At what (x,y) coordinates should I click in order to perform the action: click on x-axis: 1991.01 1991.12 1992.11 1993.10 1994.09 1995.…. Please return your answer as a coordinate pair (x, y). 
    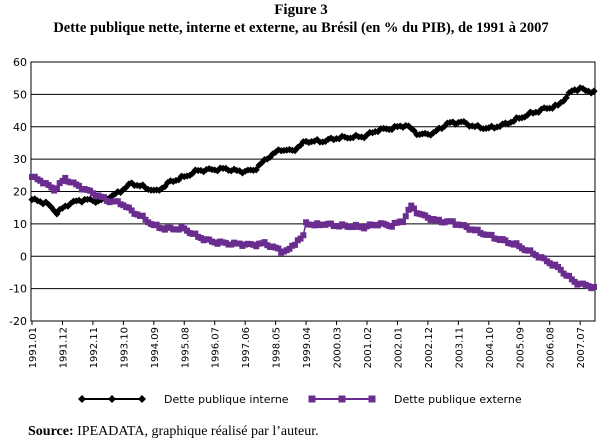
    Looking at the image, I should click on (307, 344).